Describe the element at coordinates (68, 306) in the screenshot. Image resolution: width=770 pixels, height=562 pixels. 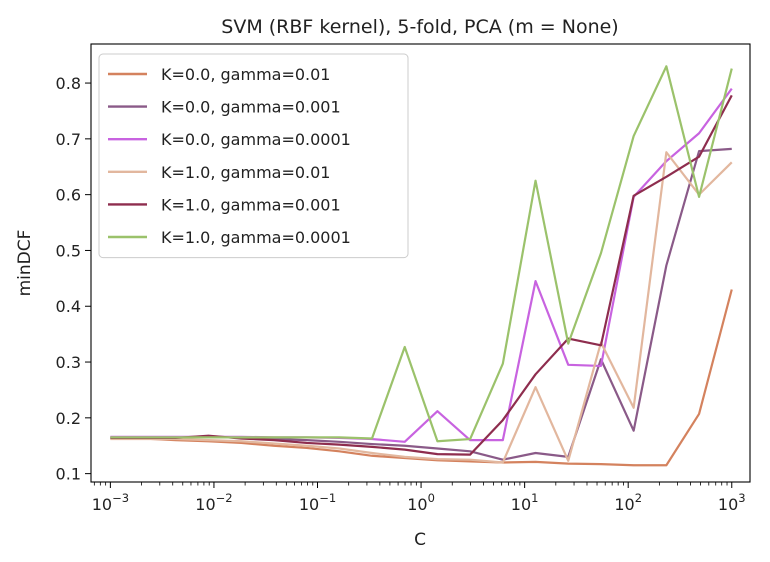
I see `y-tick-label: 0.4` at that location.